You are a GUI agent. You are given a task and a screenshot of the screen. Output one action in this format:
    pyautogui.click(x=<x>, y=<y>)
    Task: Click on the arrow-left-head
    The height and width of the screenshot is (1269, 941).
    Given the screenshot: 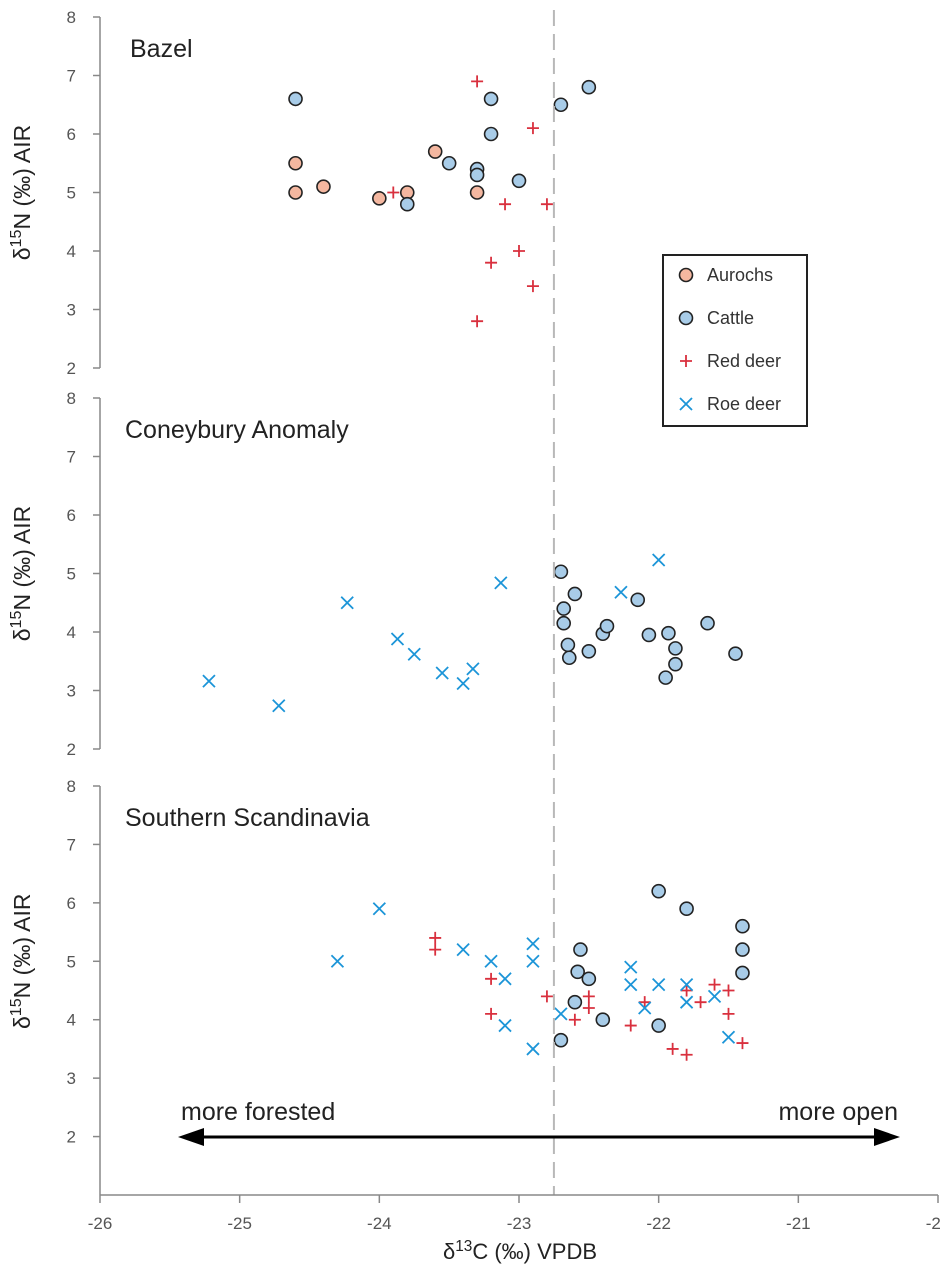 What is the action you would take?
    pyautogui.click(x=191, y=1137)
    